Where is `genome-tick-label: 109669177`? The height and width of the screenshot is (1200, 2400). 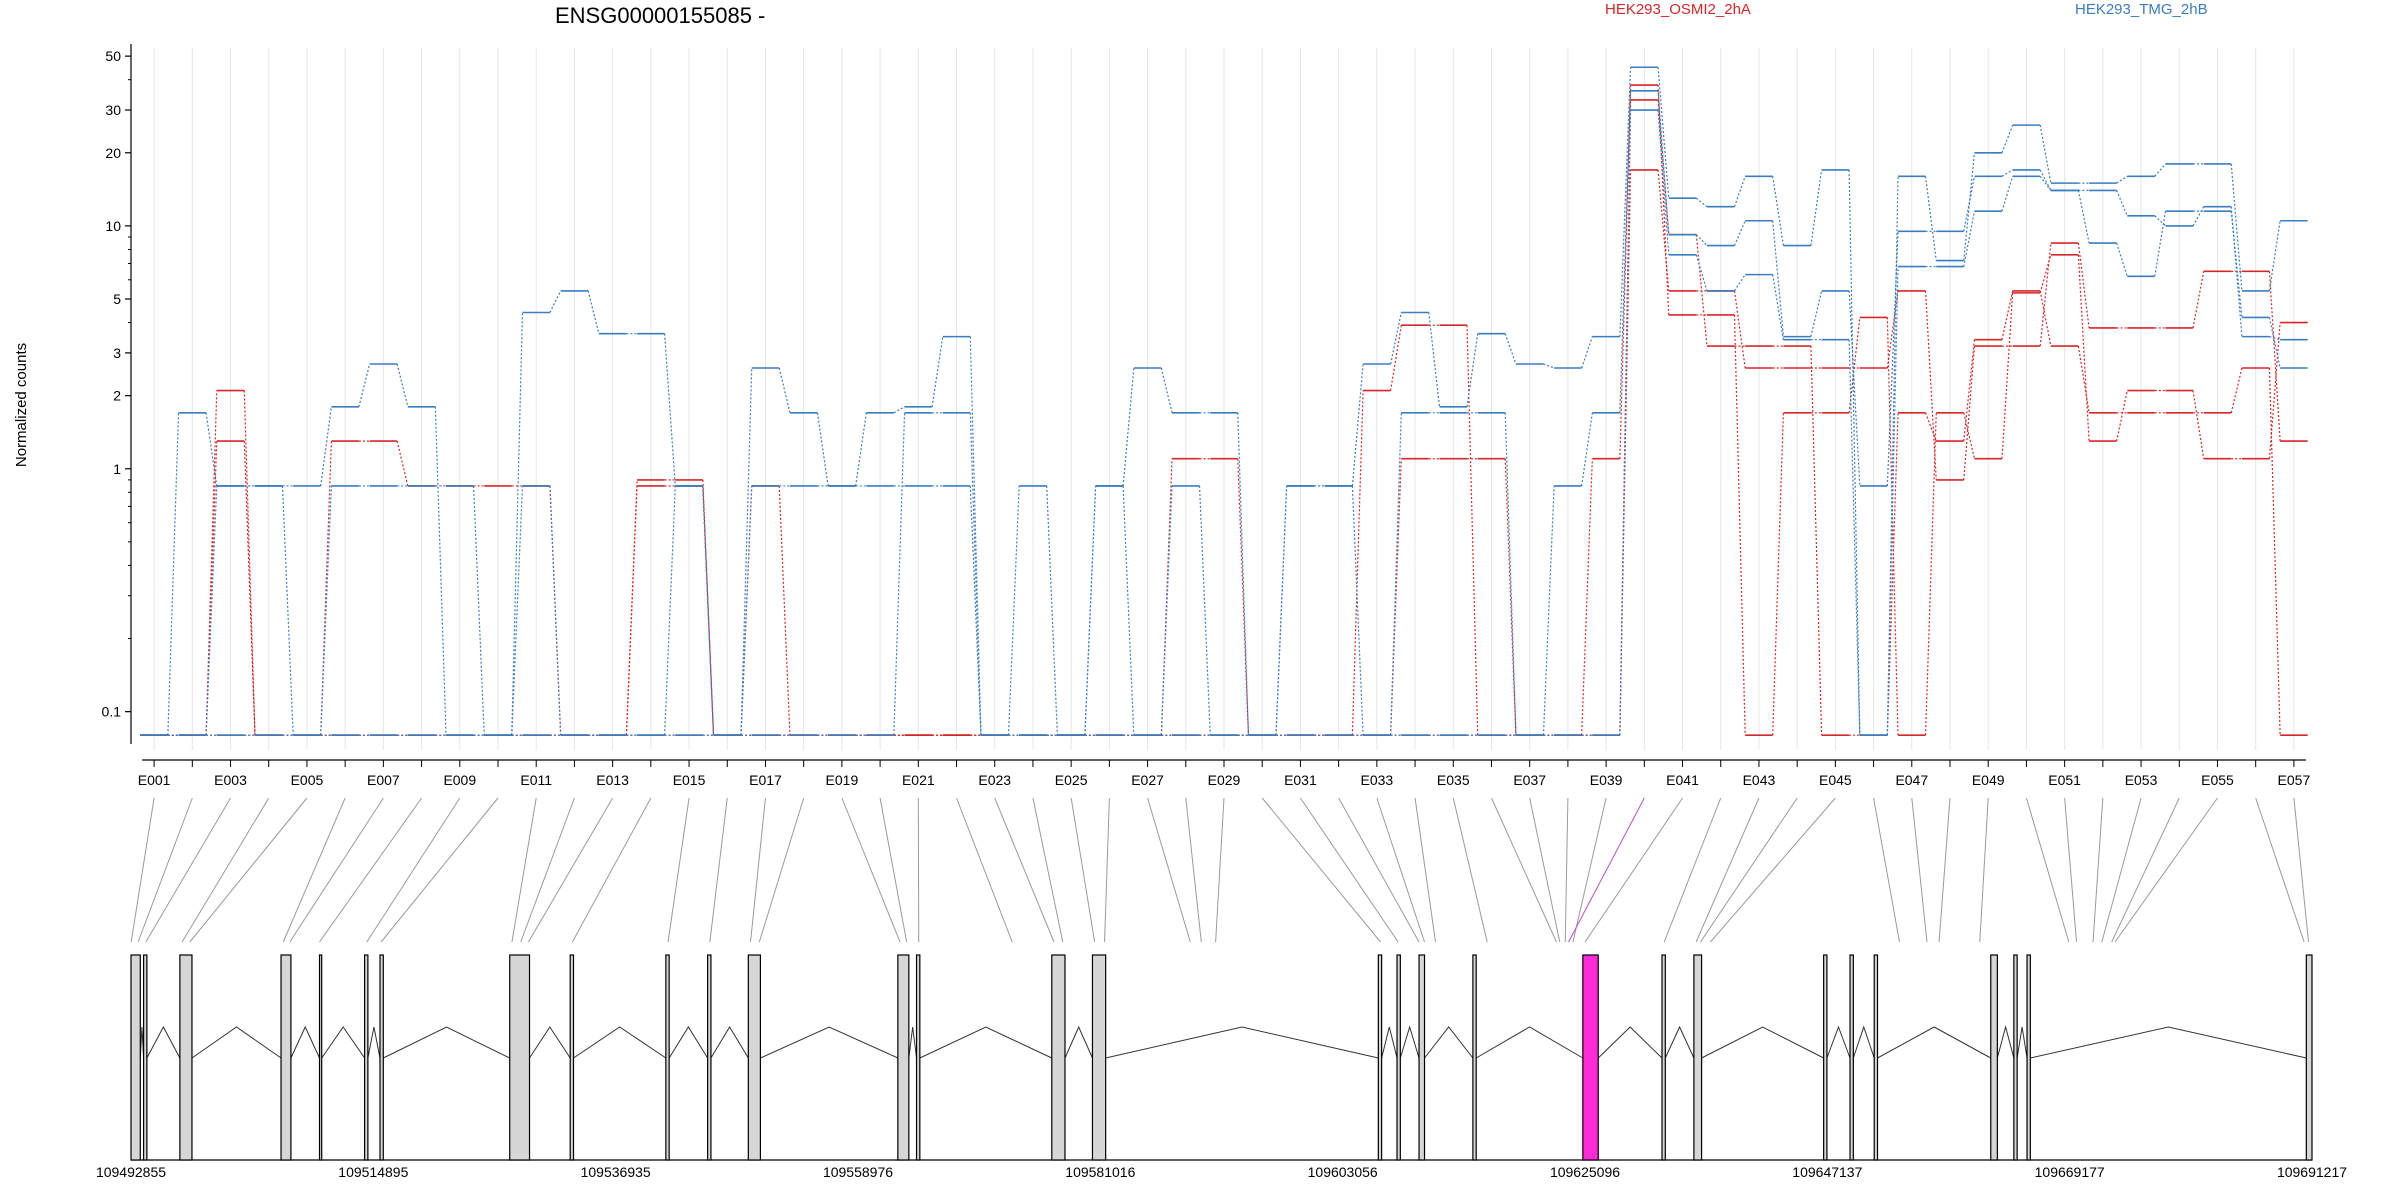 genome-tick-label: 109669177 is located at coordinates (2070, 1172).